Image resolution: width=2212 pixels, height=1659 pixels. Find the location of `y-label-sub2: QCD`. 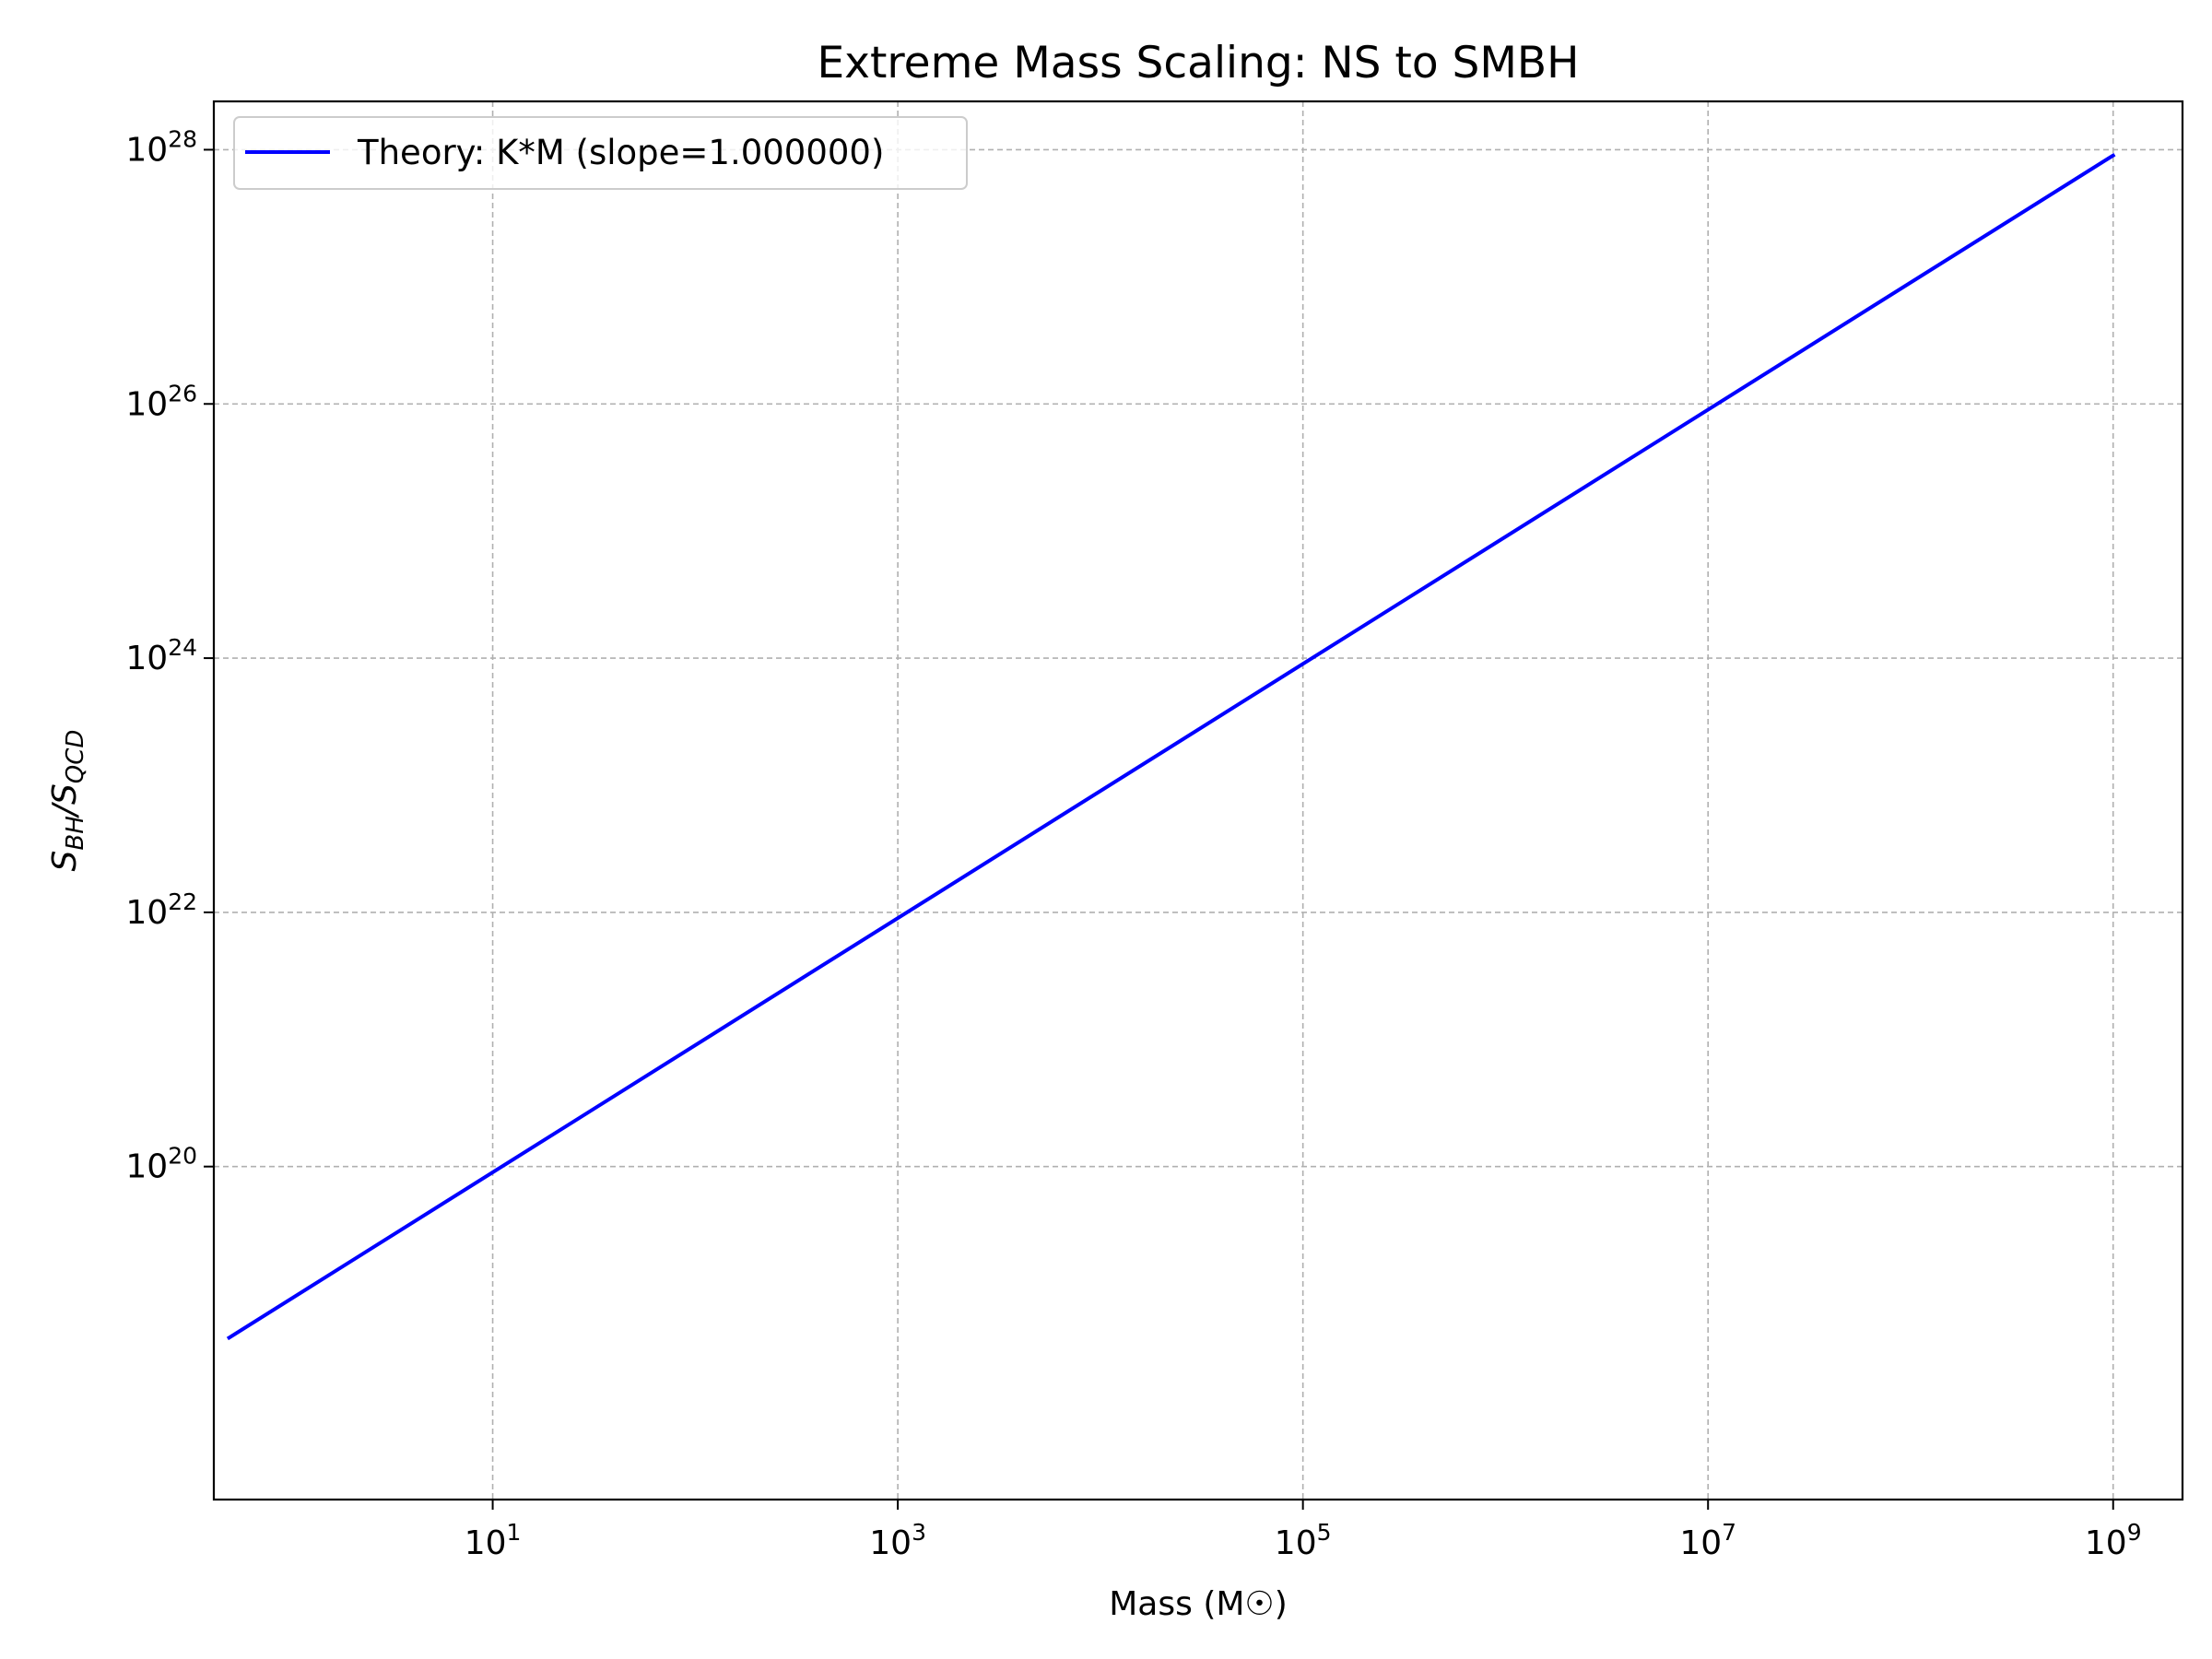

y-label-sub2: QCD is located at coordinates (75, 757).